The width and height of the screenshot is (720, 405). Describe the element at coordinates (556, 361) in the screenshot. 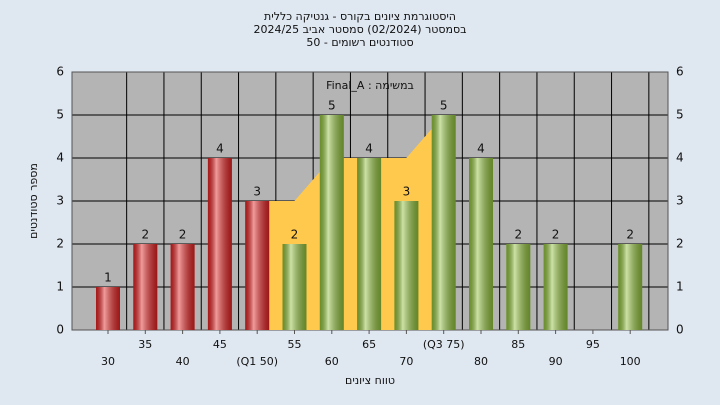

I see `x-tick-label: 90` at that location.